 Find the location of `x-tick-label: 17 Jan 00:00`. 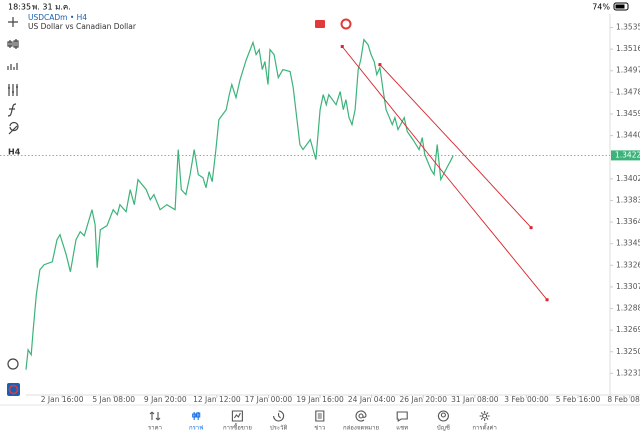

x-tick-label: 17 Jan 00:00 is located at coordinates (269, 399).